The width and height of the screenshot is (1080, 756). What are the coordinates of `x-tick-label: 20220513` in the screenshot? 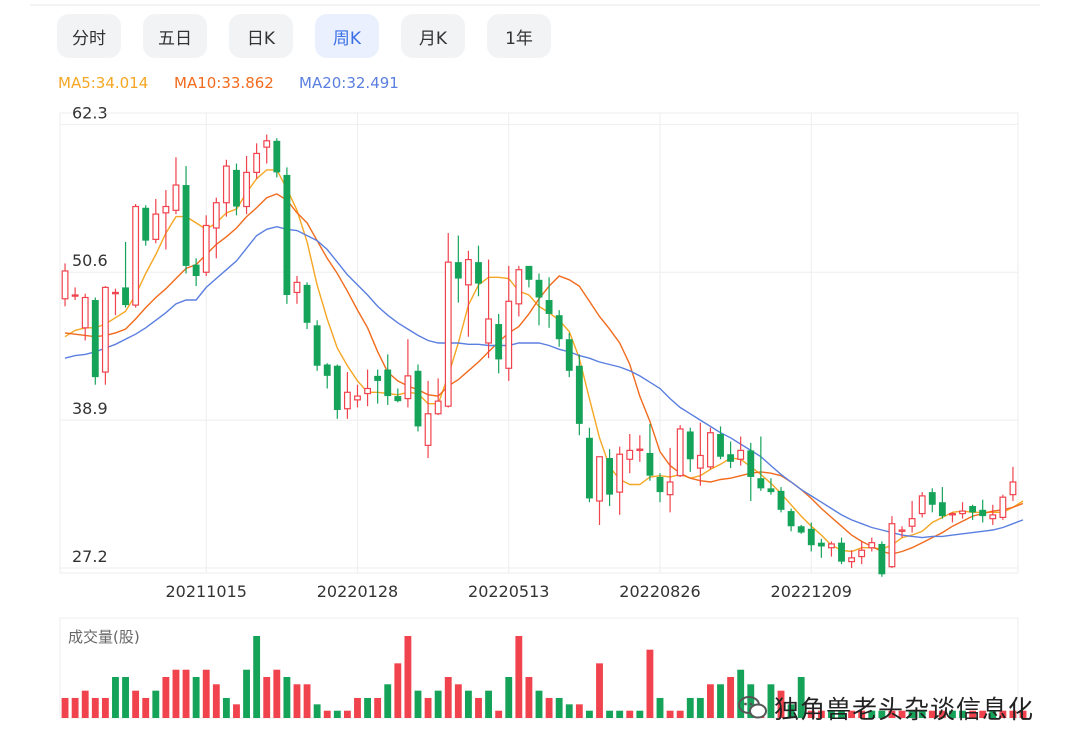 It's located at (508, 591).